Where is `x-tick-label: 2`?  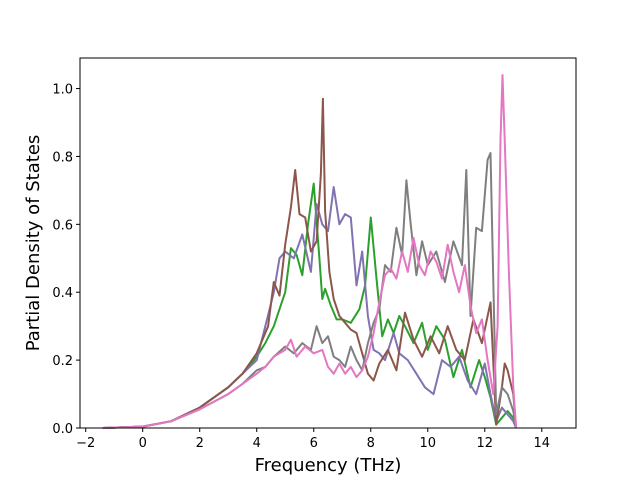
x-tick-label: 2 is located at coordinates (200, 443).